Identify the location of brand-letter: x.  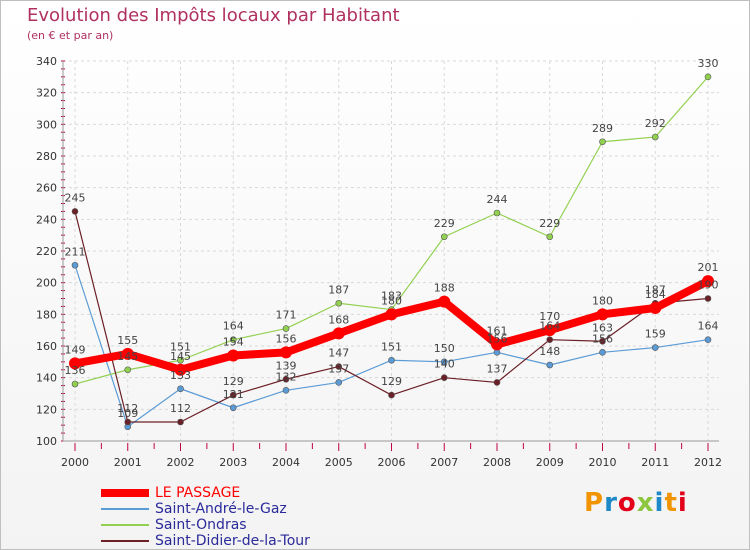
(645, 503).